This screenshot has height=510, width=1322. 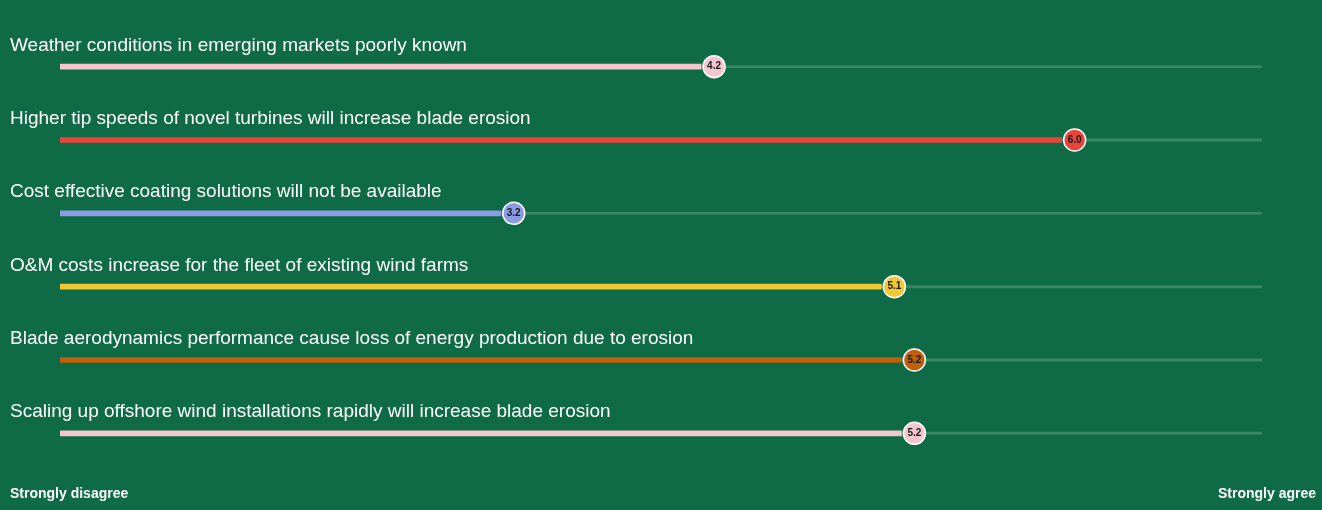 I want to click on data-label: 5.1, so click(x=894, y=286).